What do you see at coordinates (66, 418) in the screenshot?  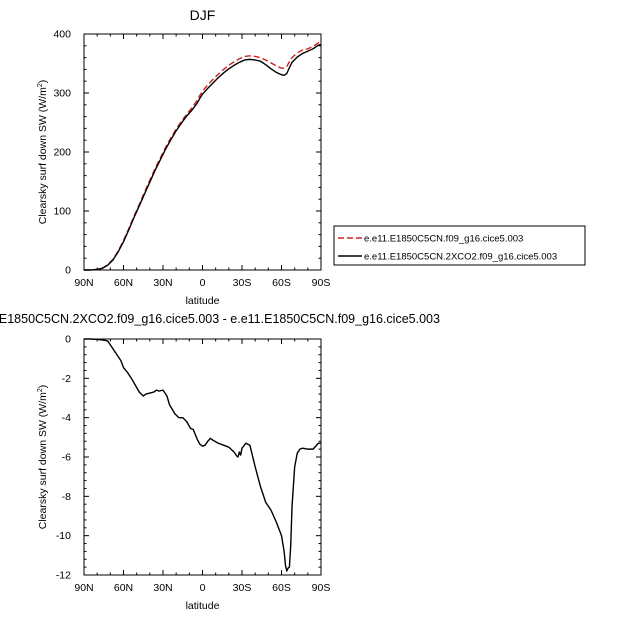 I see `y-tick-label: -4` at bounding box center [66, 418].